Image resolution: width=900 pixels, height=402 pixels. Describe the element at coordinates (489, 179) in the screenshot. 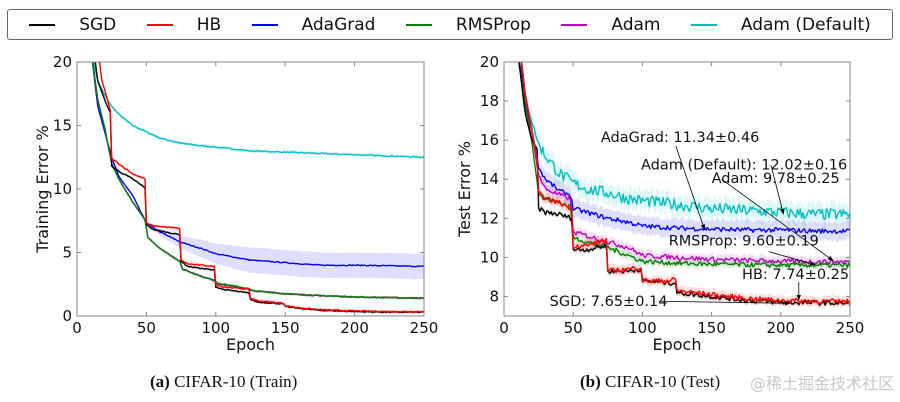

I see `y-tick-label: 14` at that location.